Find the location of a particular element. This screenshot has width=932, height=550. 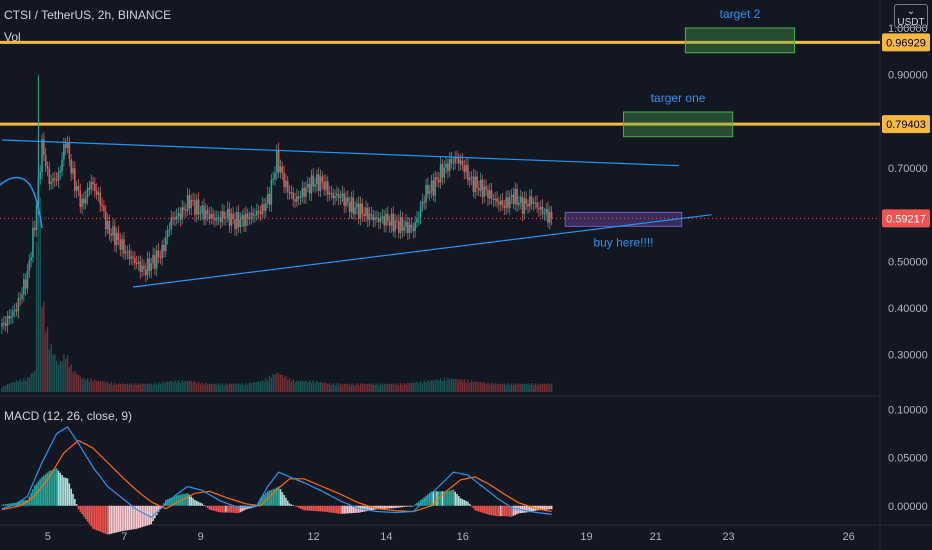

macd-line is located at coordinates (276, 472).